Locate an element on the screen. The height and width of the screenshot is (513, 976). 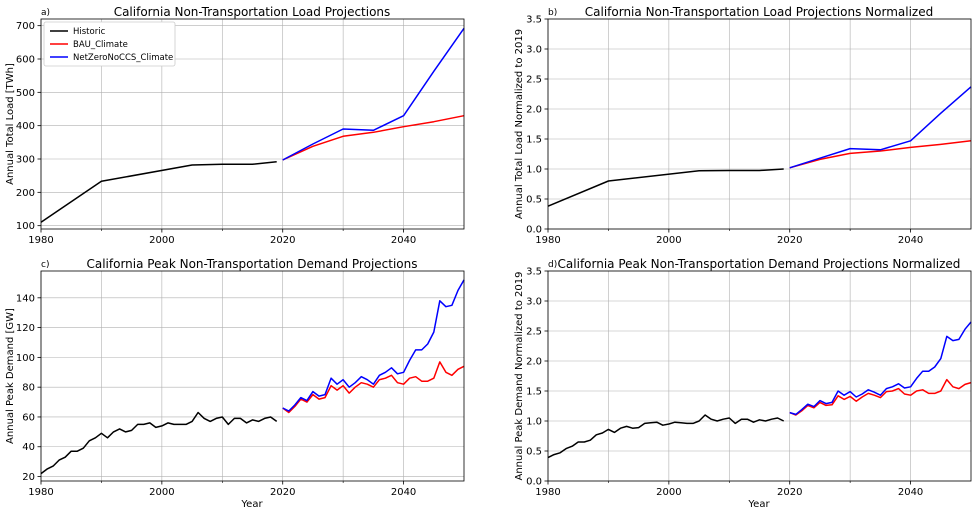
legend-box is located at coordinates (109, 44).